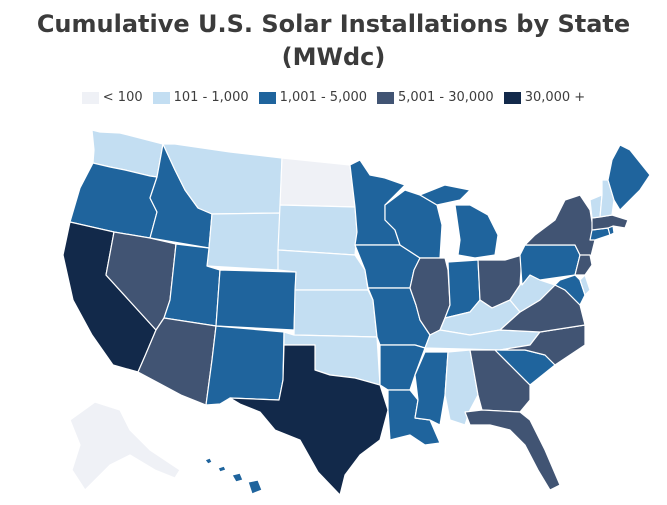 The width and height of the screenshot is (667, 505). What do you see at coordinates (585, 285) in the screenshot?
I see `state-de` at bounding box center [585, 285].